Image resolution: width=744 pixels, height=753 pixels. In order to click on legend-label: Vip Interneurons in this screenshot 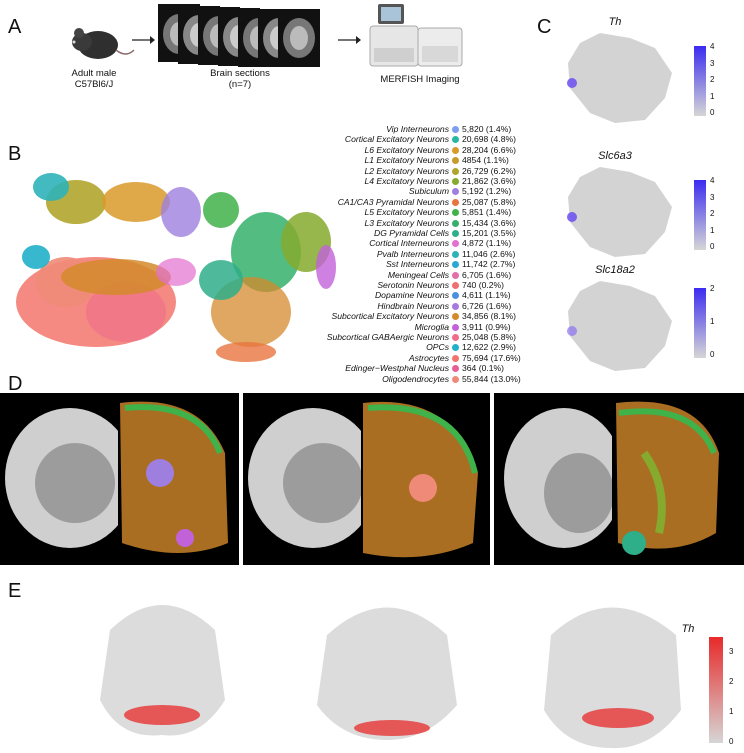, I will do `click(417, 129)`.